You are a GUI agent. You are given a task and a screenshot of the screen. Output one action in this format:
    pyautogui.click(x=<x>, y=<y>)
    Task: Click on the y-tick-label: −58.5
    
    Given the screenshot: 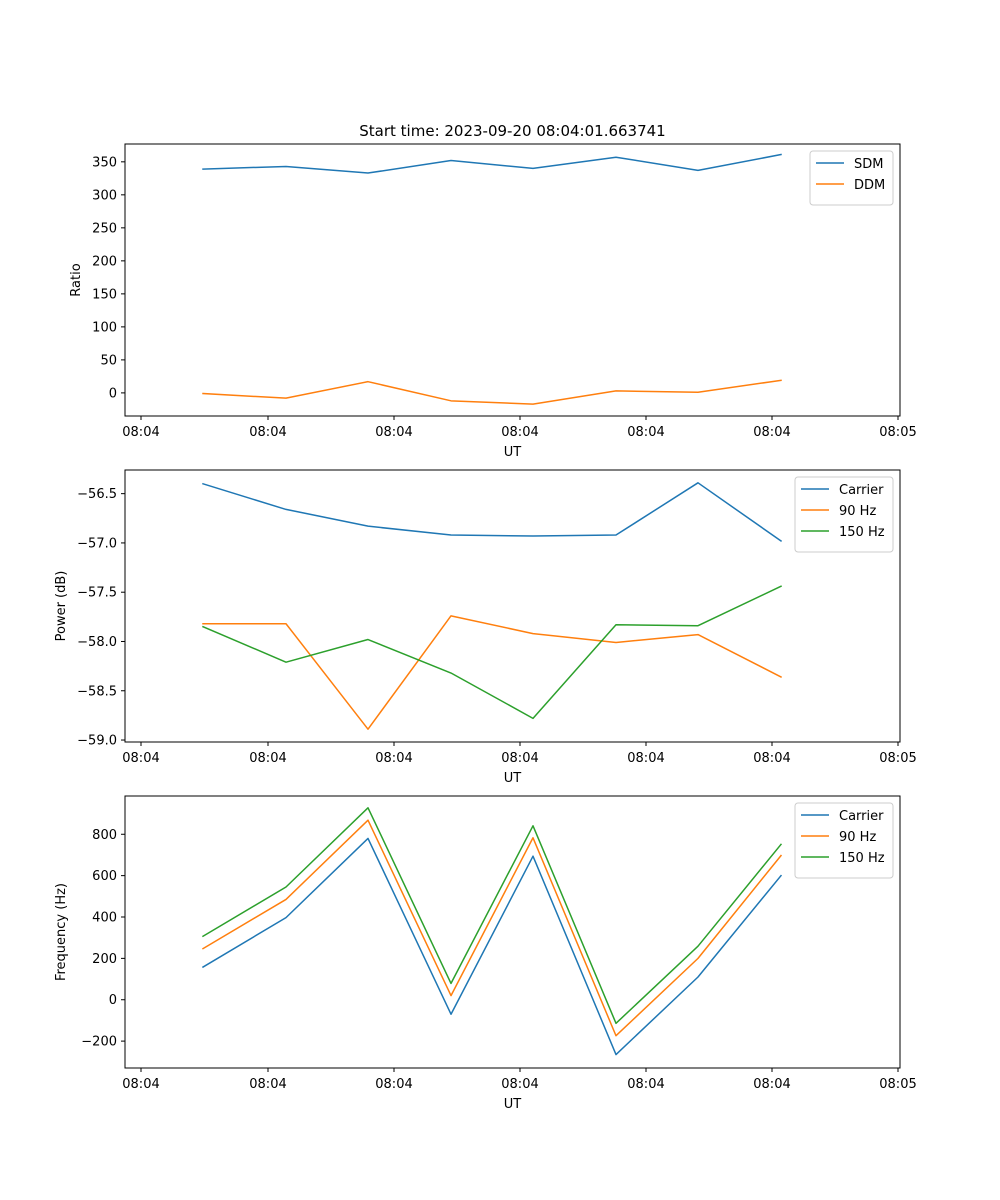 What is the action you would take?
    pyautogui.click(x=97, y=691)
    